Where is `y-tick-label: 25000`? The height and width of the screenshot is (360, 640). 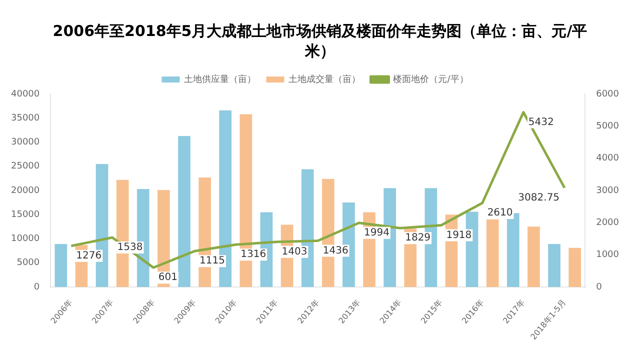
y-tick-label: 25000 is located at coordinates (25, 167).